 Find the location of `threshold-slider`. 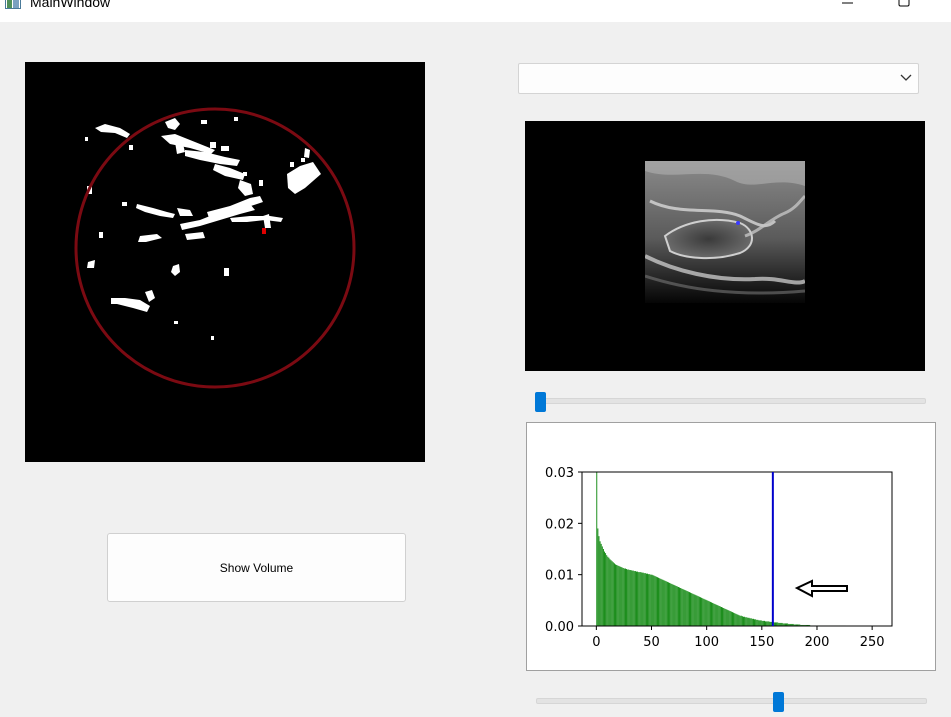

threshold-slider is located at coordinates (731, 702).